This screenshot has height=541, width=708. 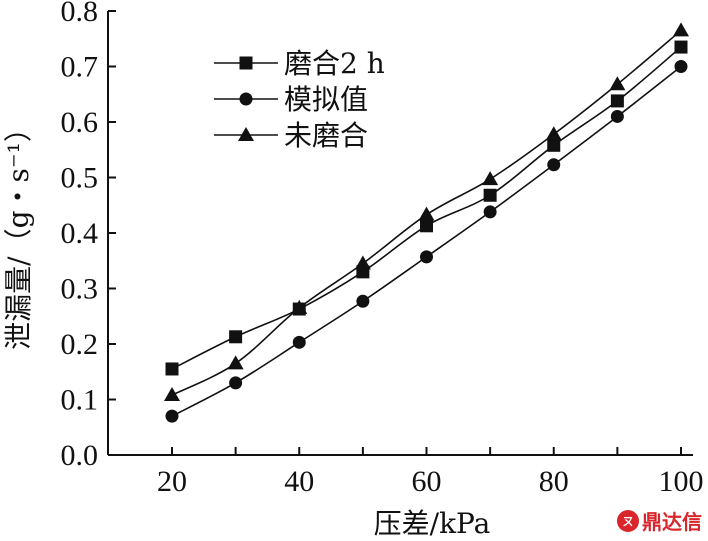 I want to click on legend-label: 模拟值, so click(x=326, y=99).